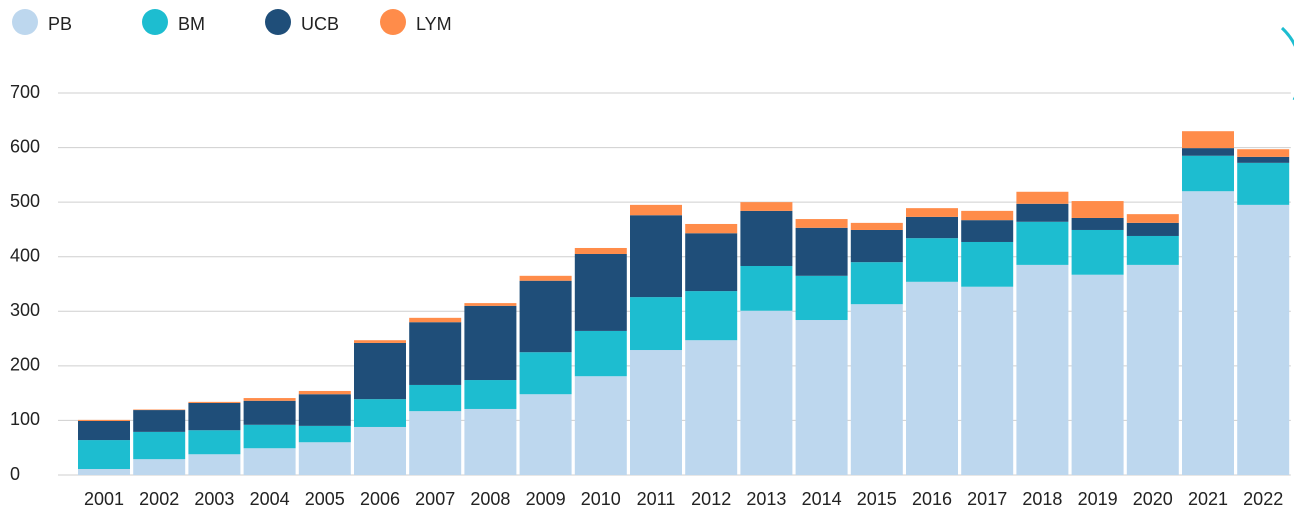 This screenshot has height=517, width=1294. Describe the element at coordinates (1208, 499) in the screenshot. I see `x-tick-label: 2021` at that location.